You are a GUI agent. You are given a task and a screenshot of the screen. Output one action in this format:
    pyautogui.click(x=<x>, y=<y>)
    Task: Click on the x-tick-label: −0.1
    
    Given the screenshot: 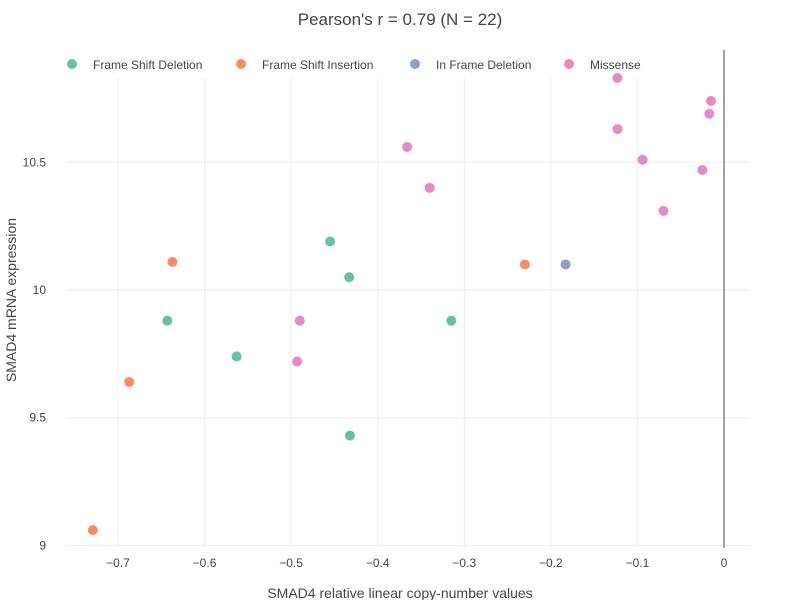 What is the action you would take?
    pyautogui.click(x=638, y=563)
    